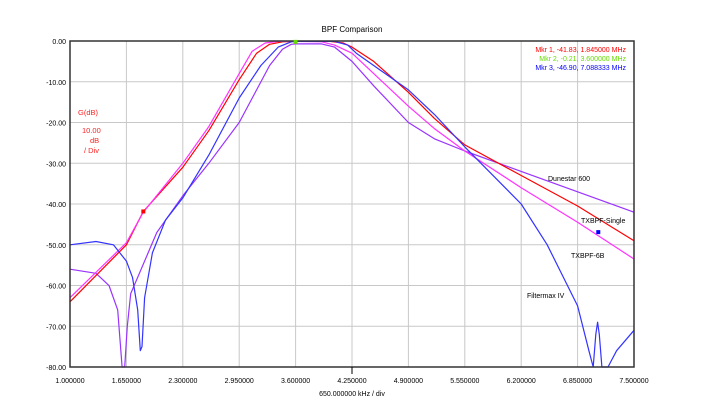  Describe the element at coordinates (239, 381) in the screenshot. I see `x-tick-label: 2.950000` at that location.